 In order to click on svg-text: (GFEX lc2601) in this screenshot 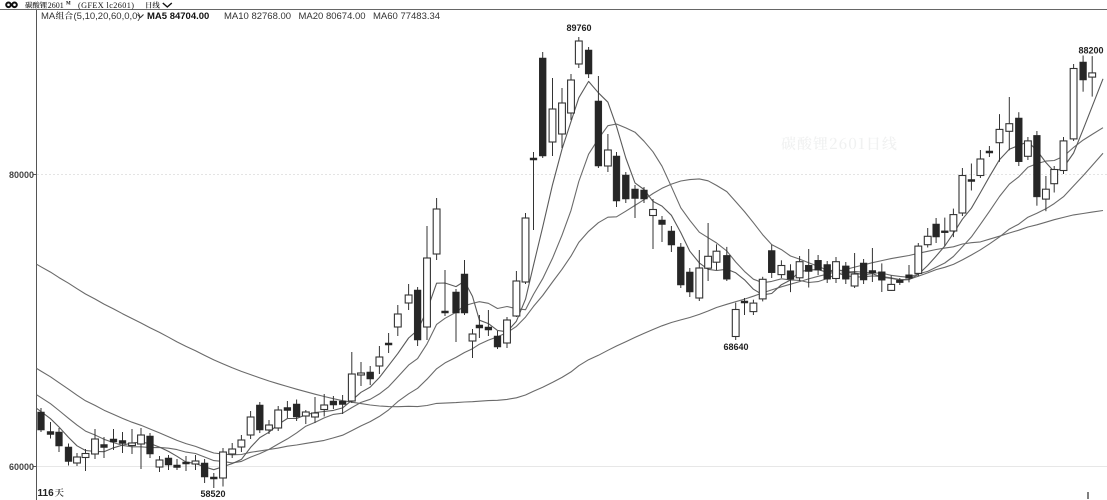, I will do `click(106, 5)`.